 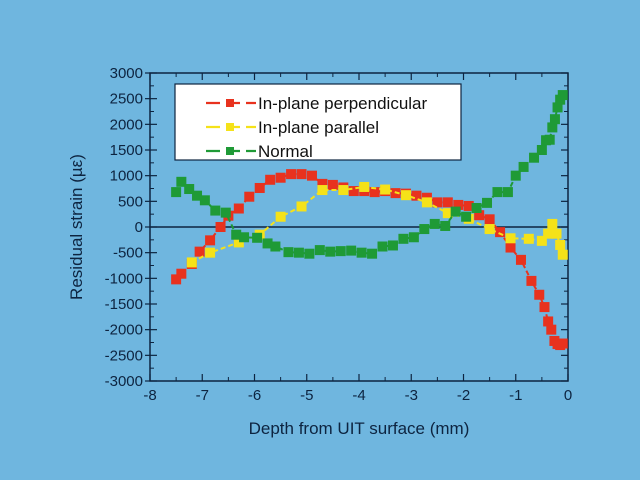 I want to click on y-tick-label: -2500, so click(x=124, y=355).